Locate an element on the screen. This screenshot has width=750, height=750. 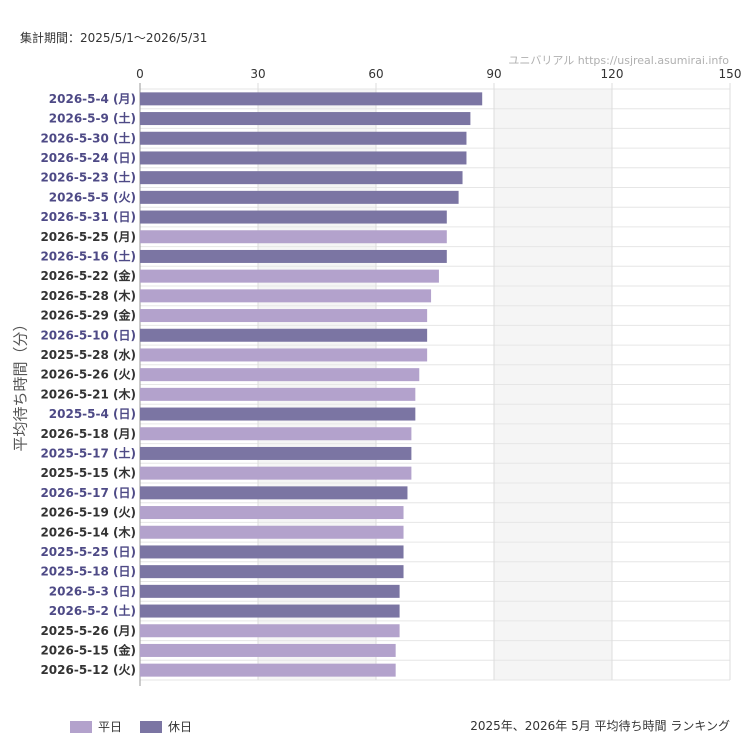
x-tick-label: 60 is located at coordinates (375, 74).